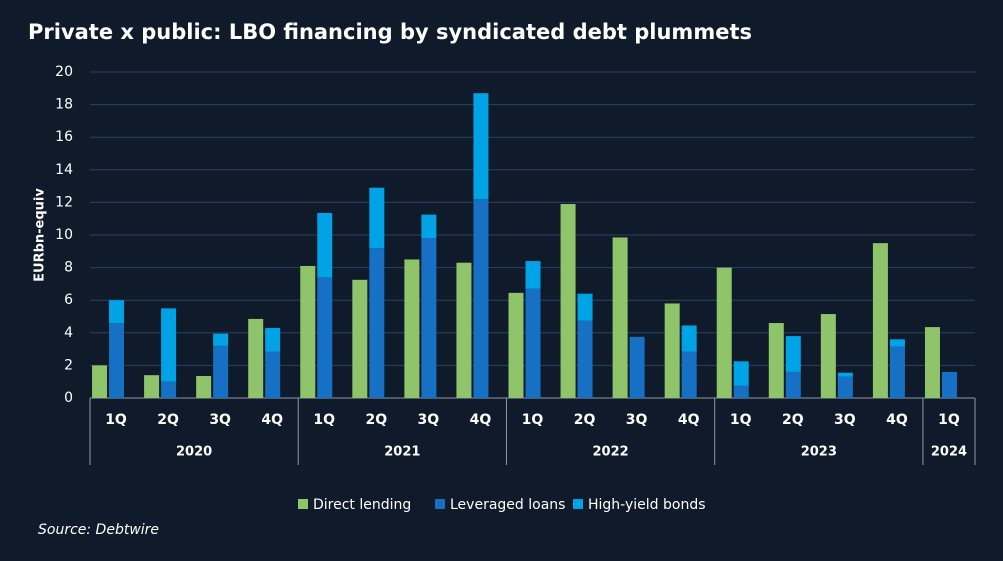  Describe the element at coordinates (64, 72) in the screenshot. I see `y-tick-label: 20` at that location.